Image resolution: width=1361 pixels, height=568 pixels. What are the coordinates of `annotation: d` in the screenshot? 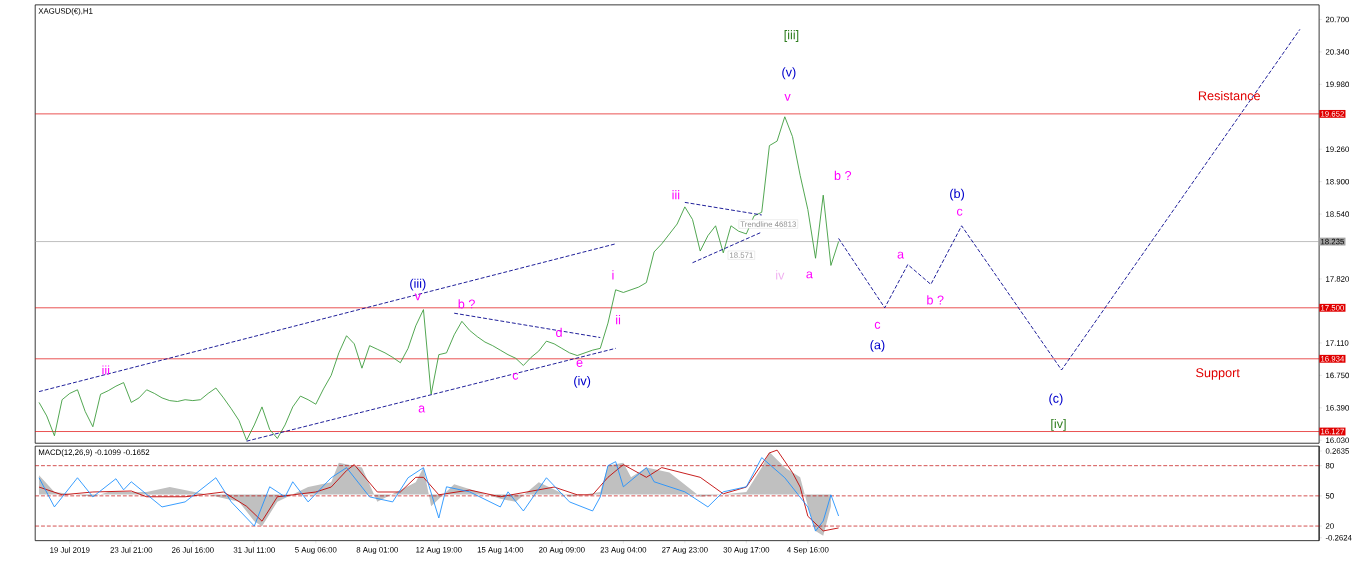 It's located at (559, 332).